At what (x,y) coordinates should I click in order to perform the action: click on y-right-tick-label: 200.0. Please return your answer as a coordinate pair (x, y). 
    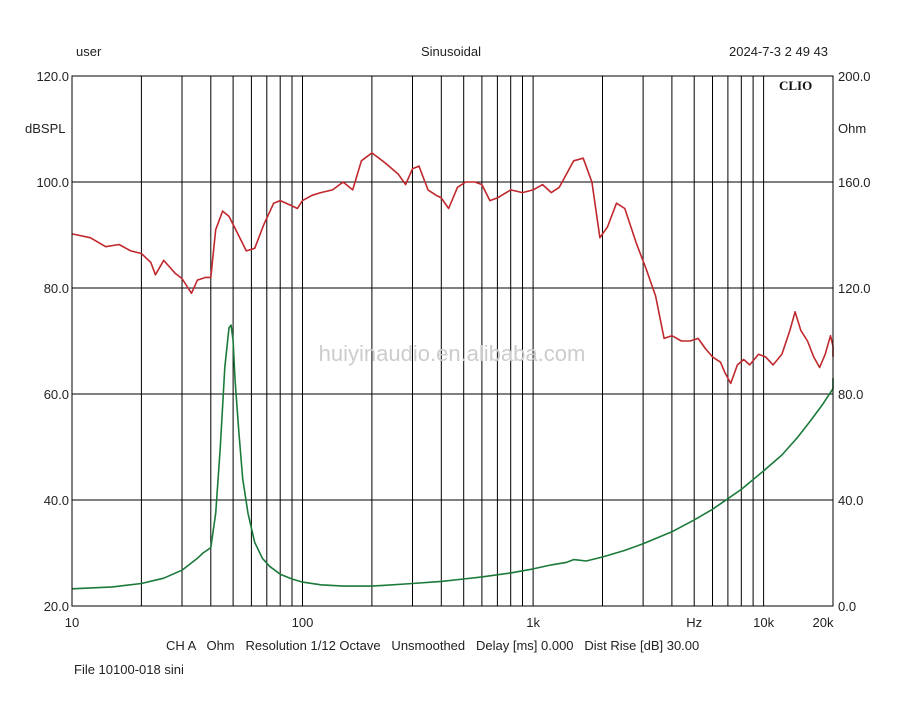
    Looking at the image, I should click on (854, 76).